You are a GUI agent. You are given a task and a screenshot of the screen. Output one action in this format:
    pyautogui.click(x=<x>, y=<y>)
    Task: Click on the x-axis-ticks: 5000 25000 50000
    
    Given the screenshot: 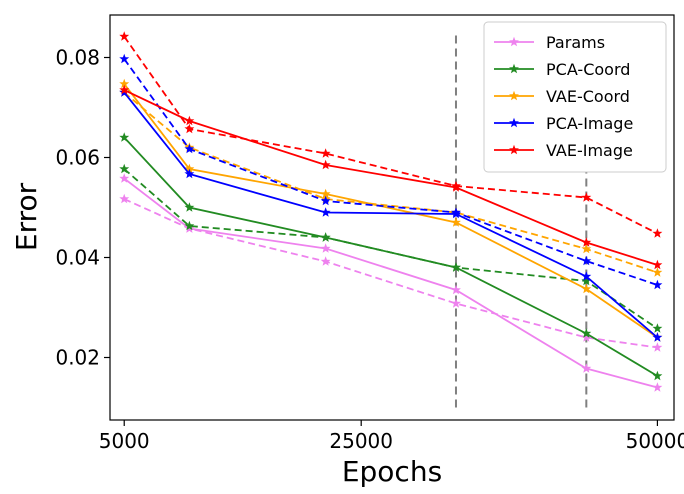 What is the action you would take?
    pyautogui.click(x=391, y=436)
    